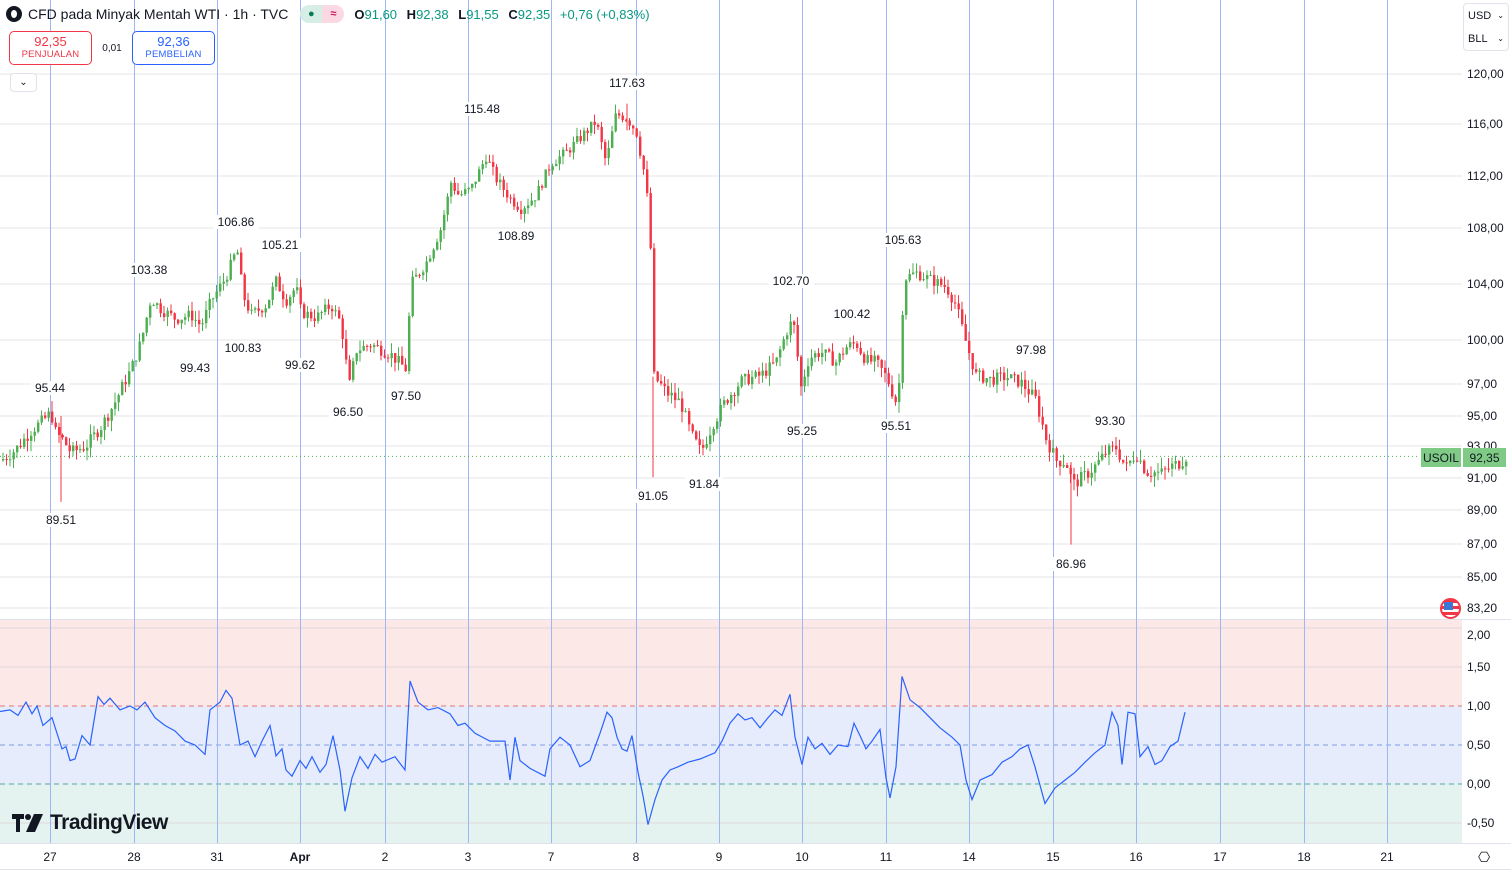 This screenshot has width=1511, height=872. What do you see at coordinates (1304, 857) in the screenshot?
I see `time-tick-label: 18` at bounding box center [1304, 857].